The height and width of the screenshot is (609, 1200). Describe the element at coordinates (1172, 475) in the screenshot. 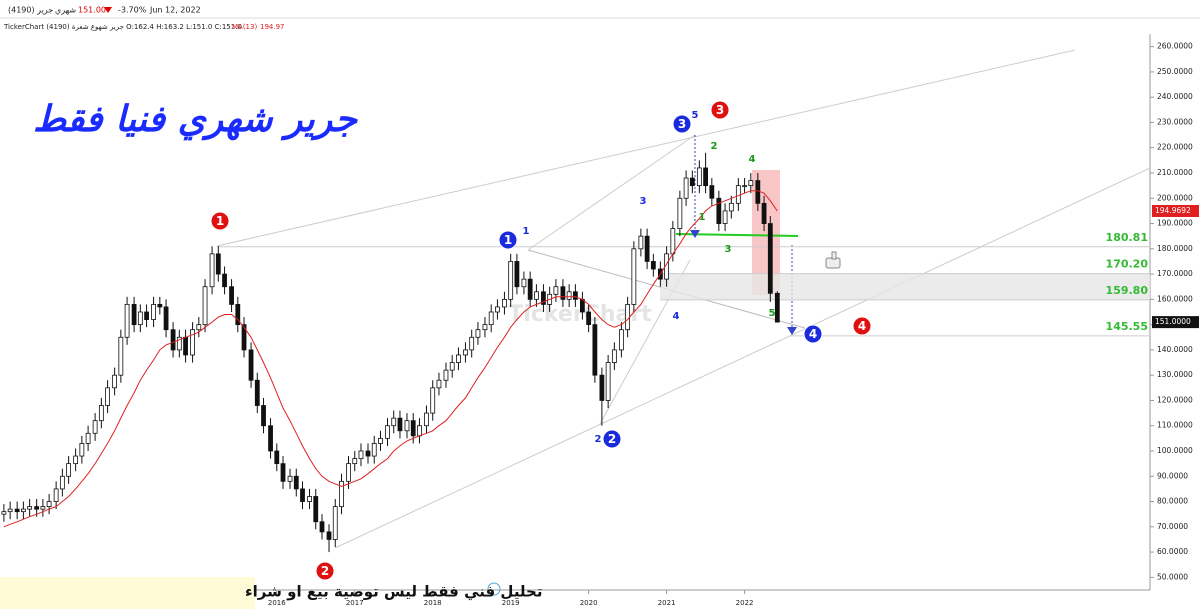

I see `y-tick-label: 90.0000` at that location.